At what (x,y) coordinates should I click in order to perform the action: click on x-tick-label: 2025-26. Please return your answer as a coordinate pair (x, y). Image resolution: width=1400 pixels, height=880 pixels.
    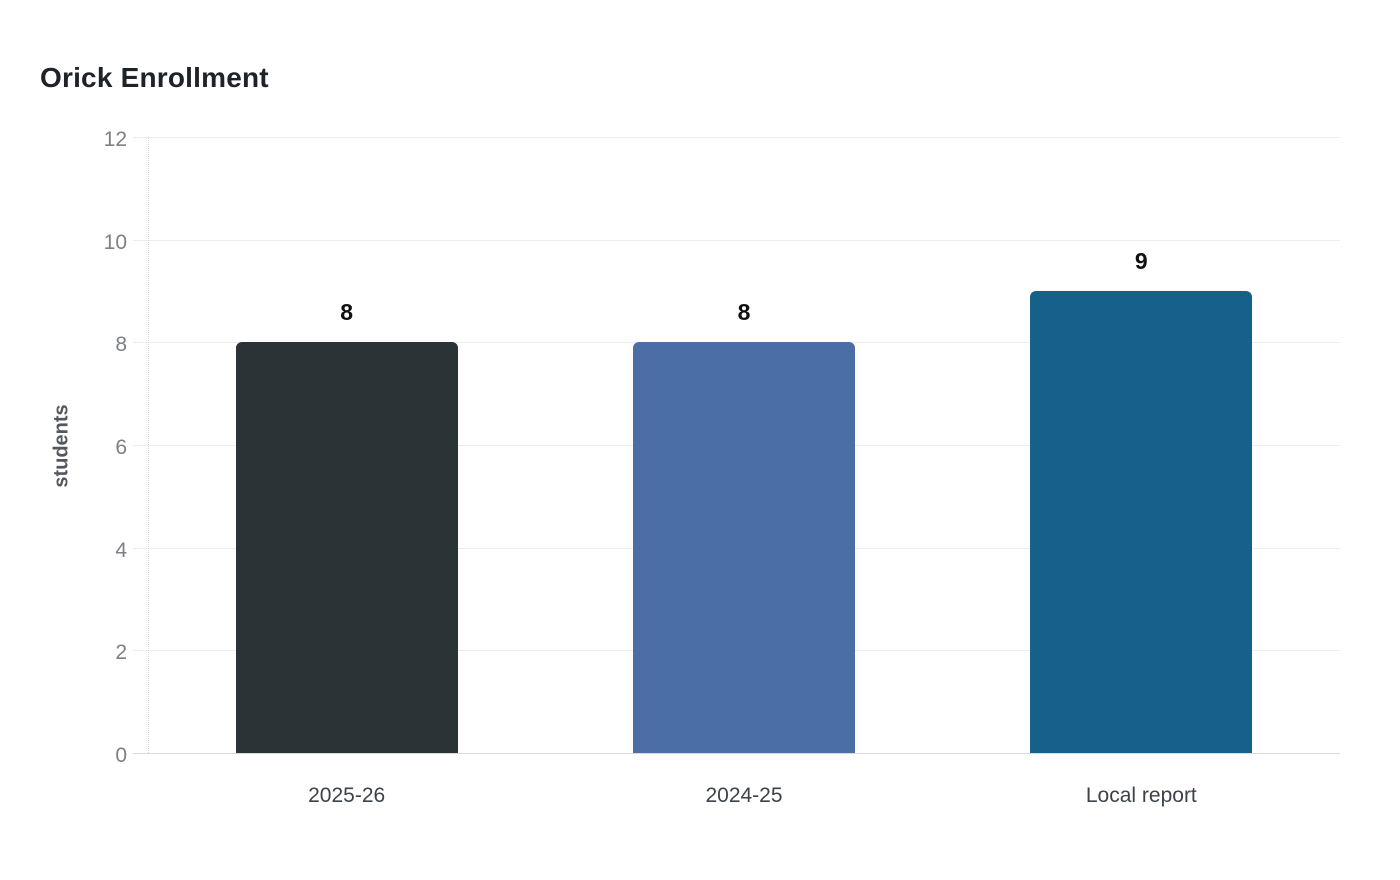
    Looking at the image, I should click on (347, 795).